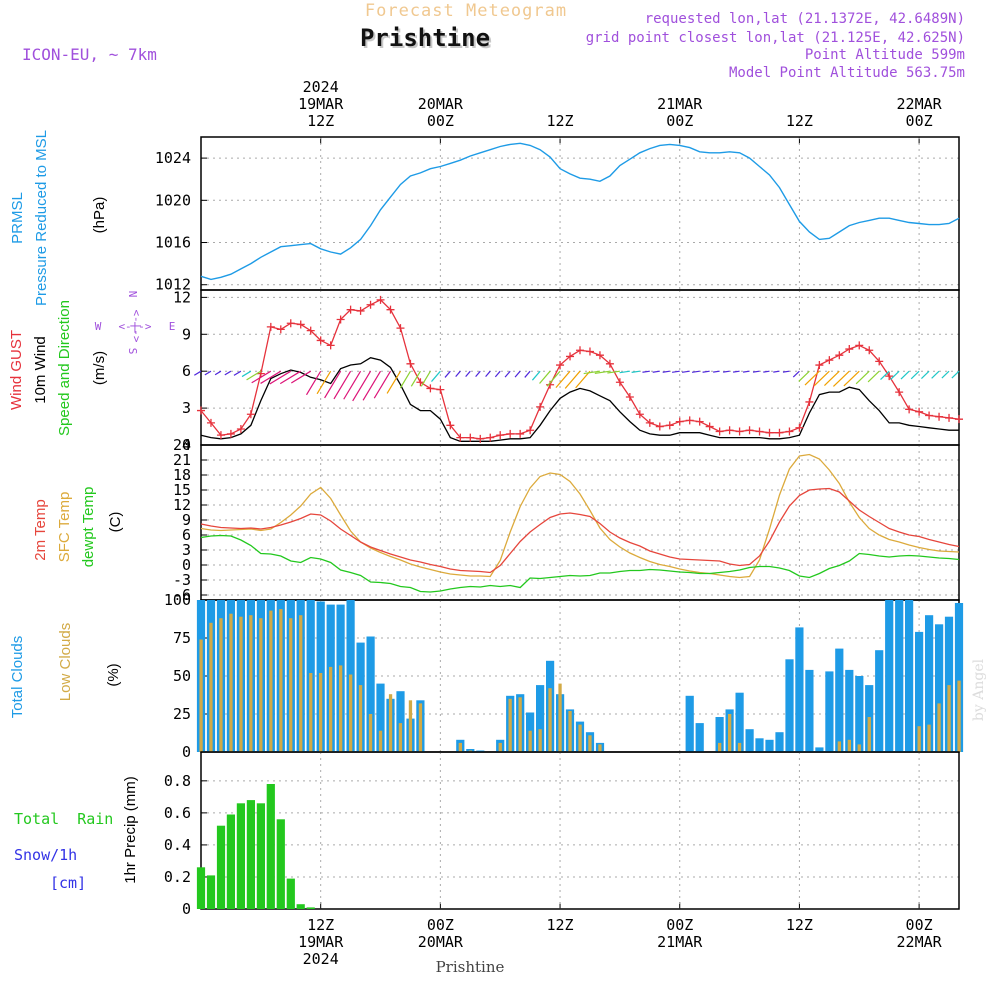 The height and width of the screenshot is (1000, 1000). Describe the element at coordinates (89, 54) in the screenshot. I see `model-name: ICON-EU, ~ 7km` at that location.